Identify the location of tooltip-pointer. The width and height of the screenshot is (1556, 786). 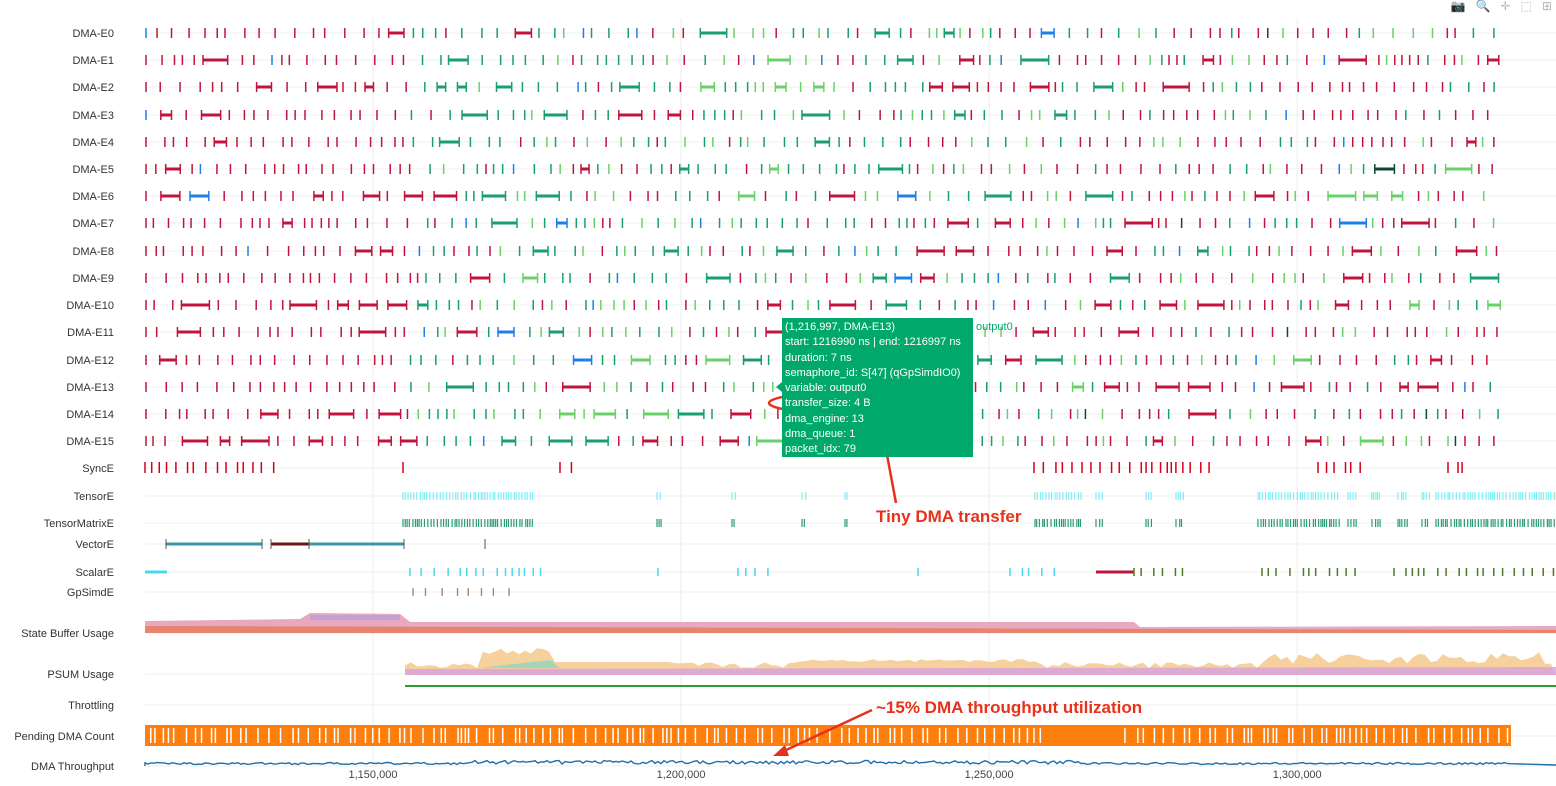
(779, 387).